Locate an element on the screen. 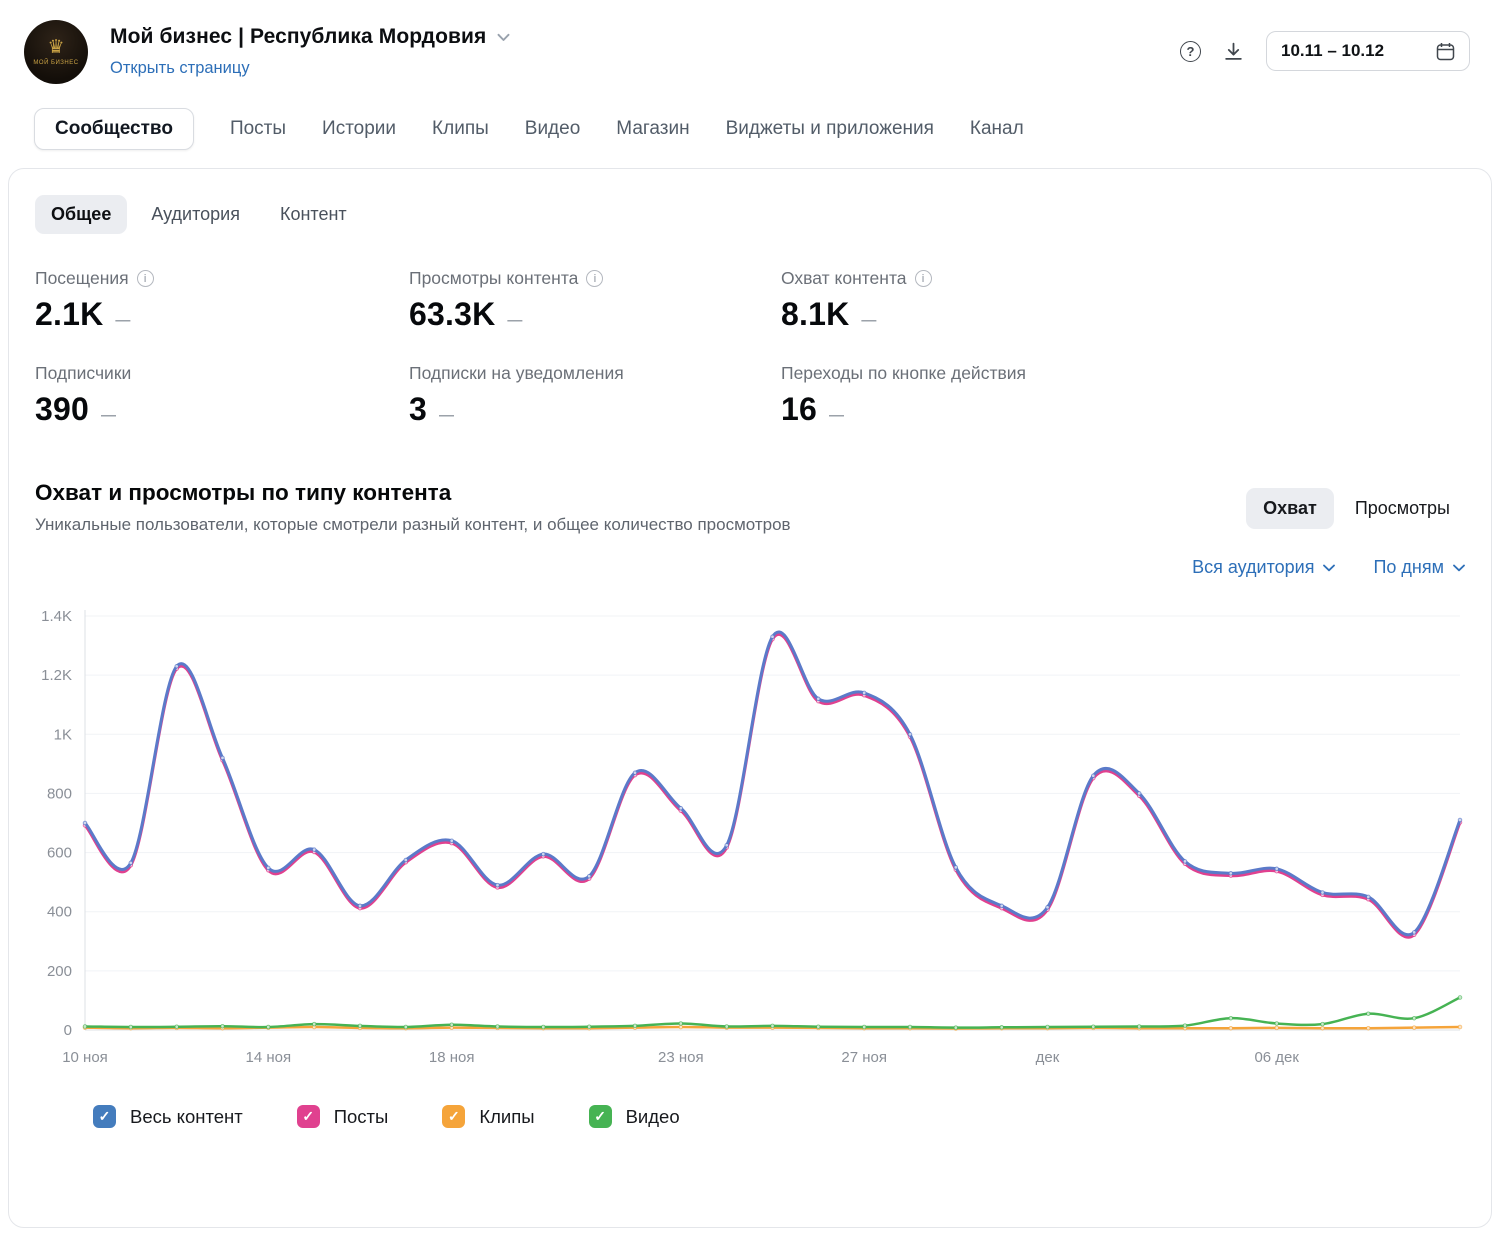 This screenshot has height=1241, width=1500. legend-item-video: ✓ Видео is located at coordinates (634, 1116).